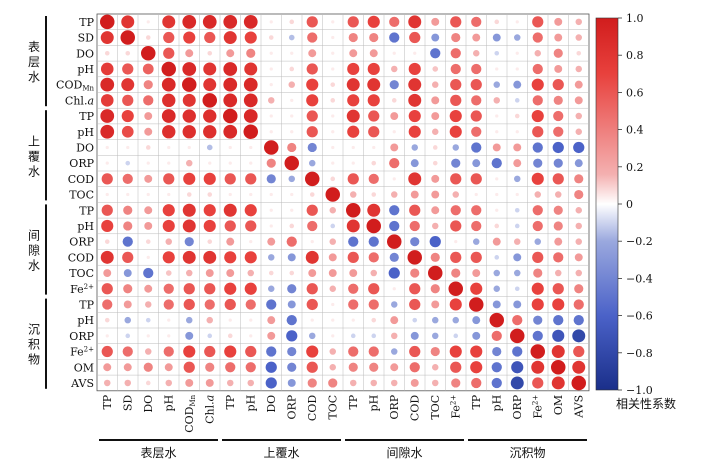  Describe the element at coordinates (639, 353) in the screenshot. I see `colorbar-tick-label: −0.8` at that location.